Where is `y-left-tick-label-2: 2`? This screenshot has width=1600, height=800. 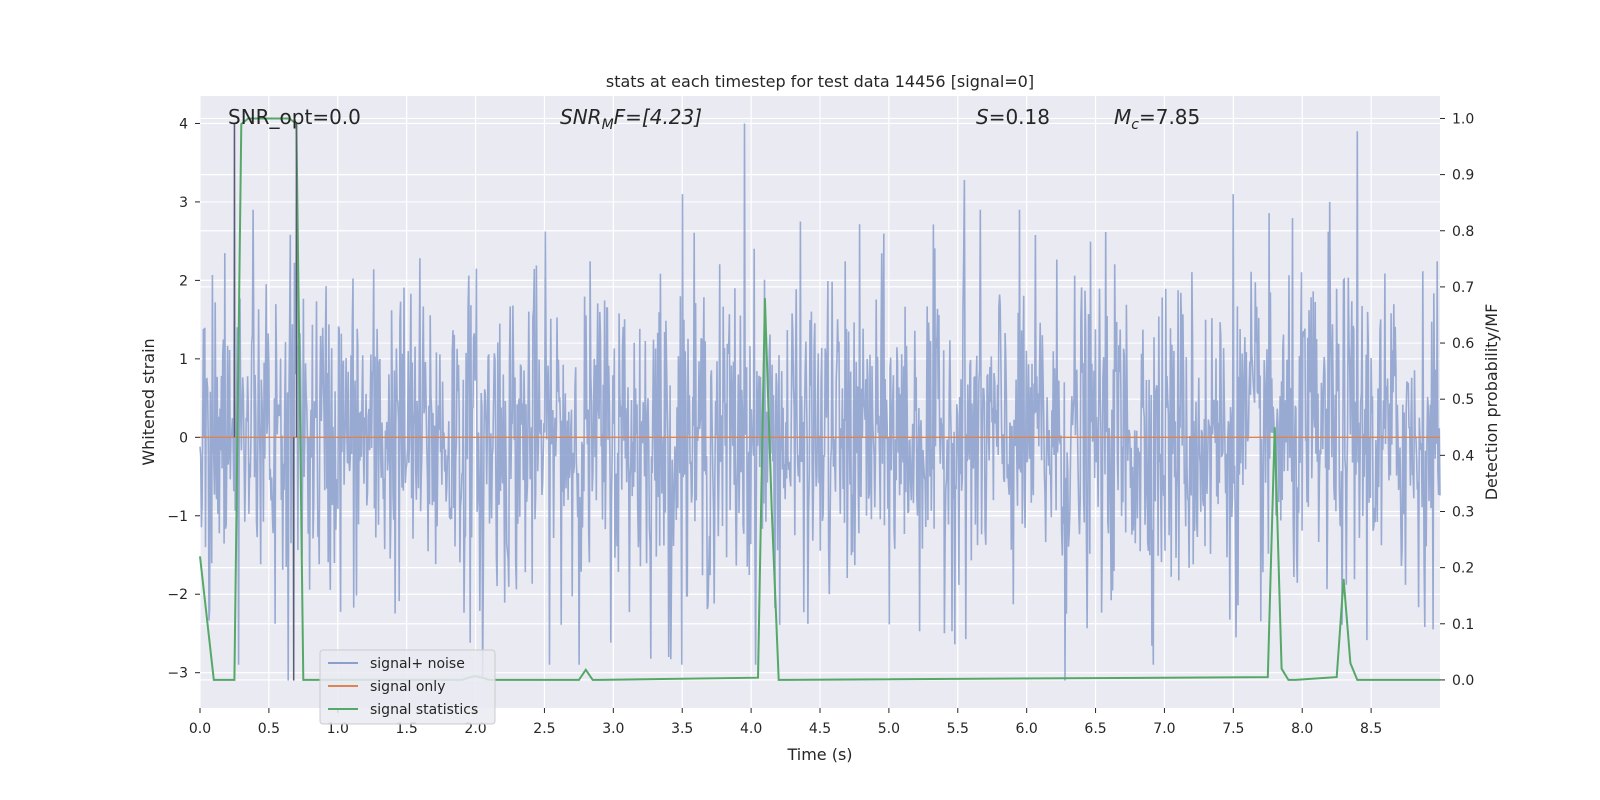
y-left-tick-label-2: 2 is located at coordinates (183, 281).